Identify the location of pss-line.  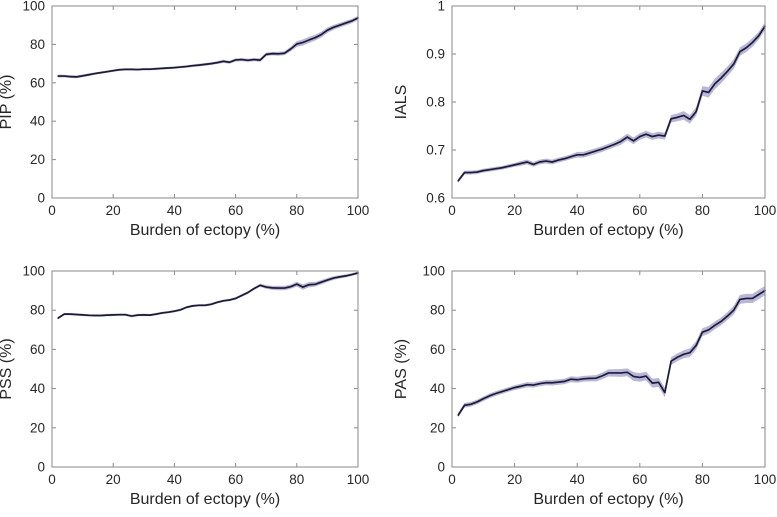
(208, 295).